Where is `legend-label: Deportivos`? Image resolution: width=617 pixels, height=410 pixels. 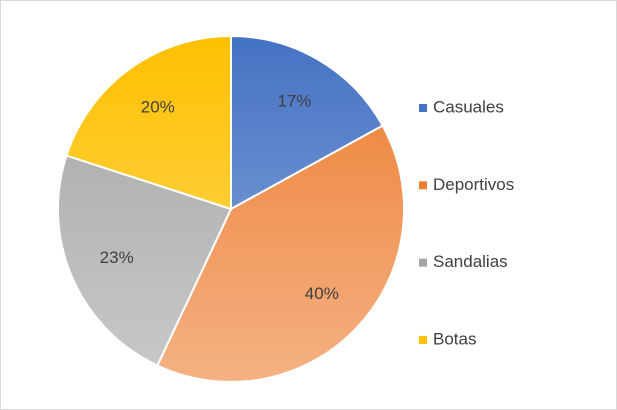 legend-label: Deportivos is located at coordinates (473, 184).